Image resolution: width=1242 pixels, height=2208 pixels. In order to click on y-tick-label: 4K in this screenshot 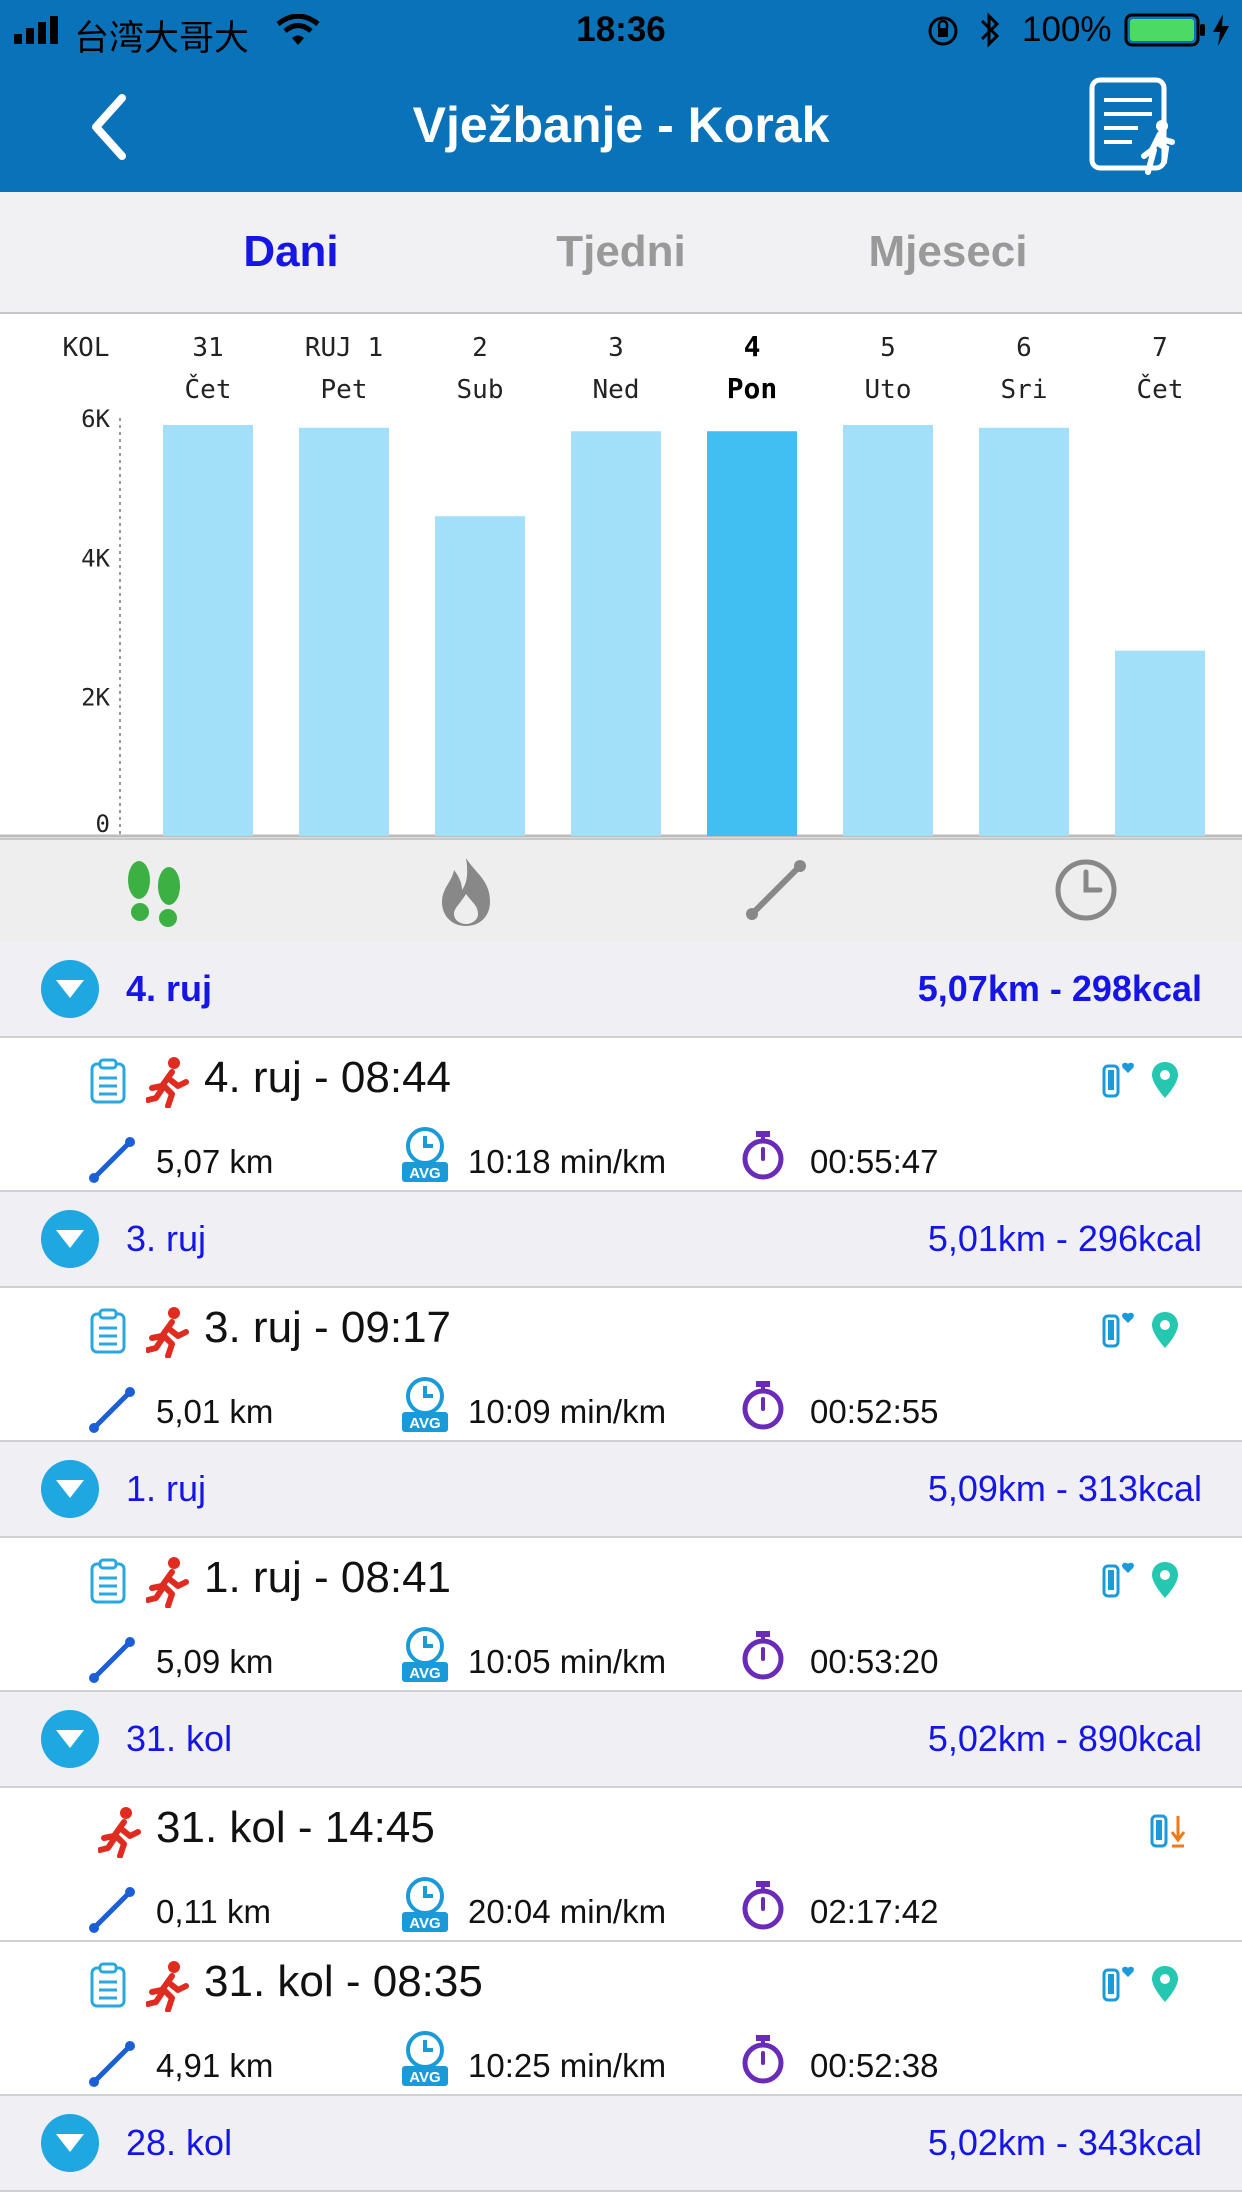, I will do `click(95, 558)`.